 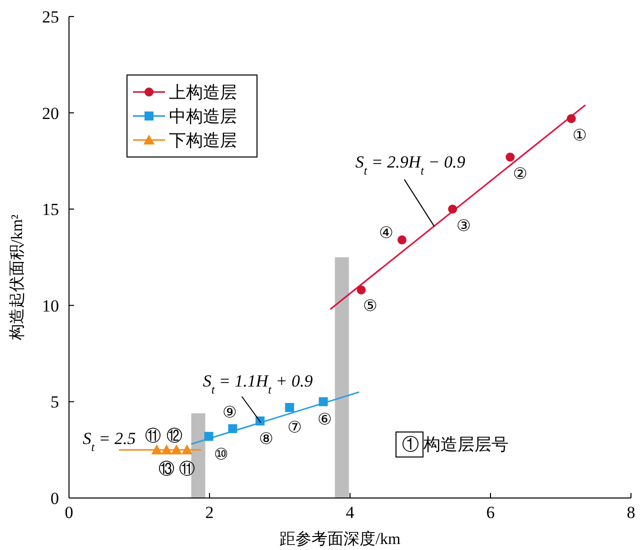 What do you see at coordinates (579, 136) in the screenshot?
I see `annotation: ①` at bounding box center [579, 136].